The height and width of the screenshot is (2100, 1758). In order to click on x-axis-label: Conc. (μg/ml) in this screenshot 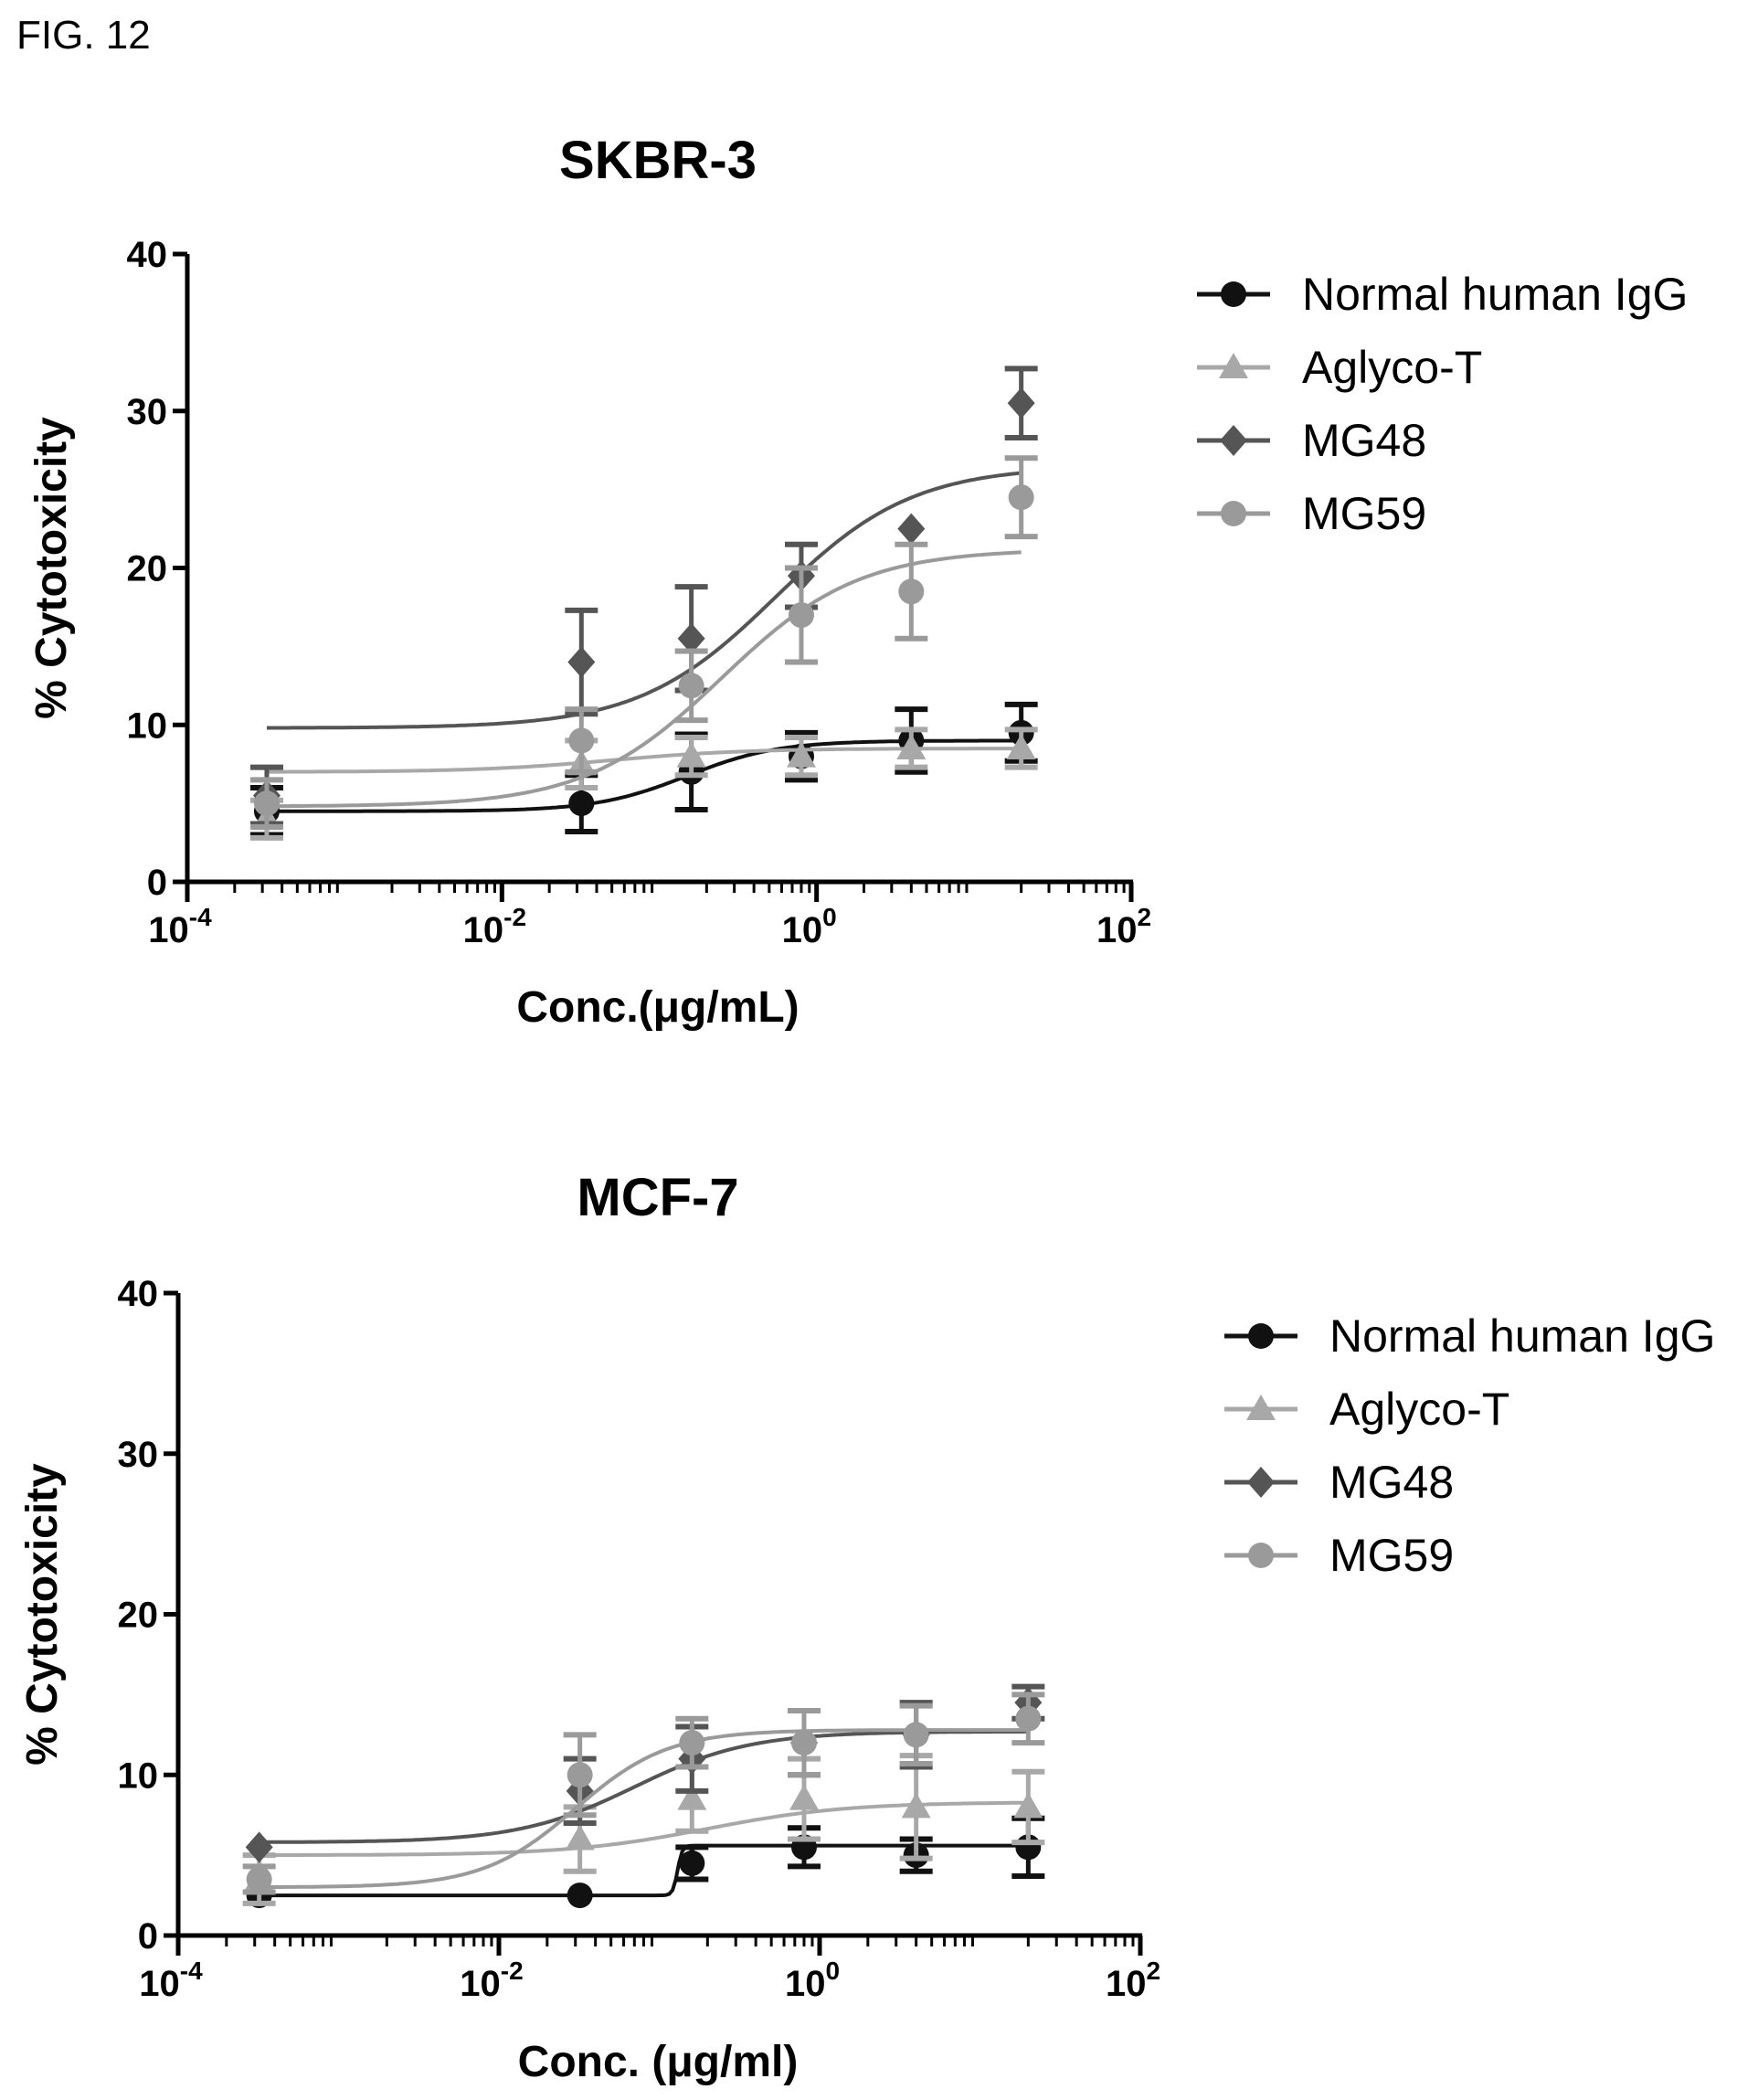, I will do `click(658, 2062)`.